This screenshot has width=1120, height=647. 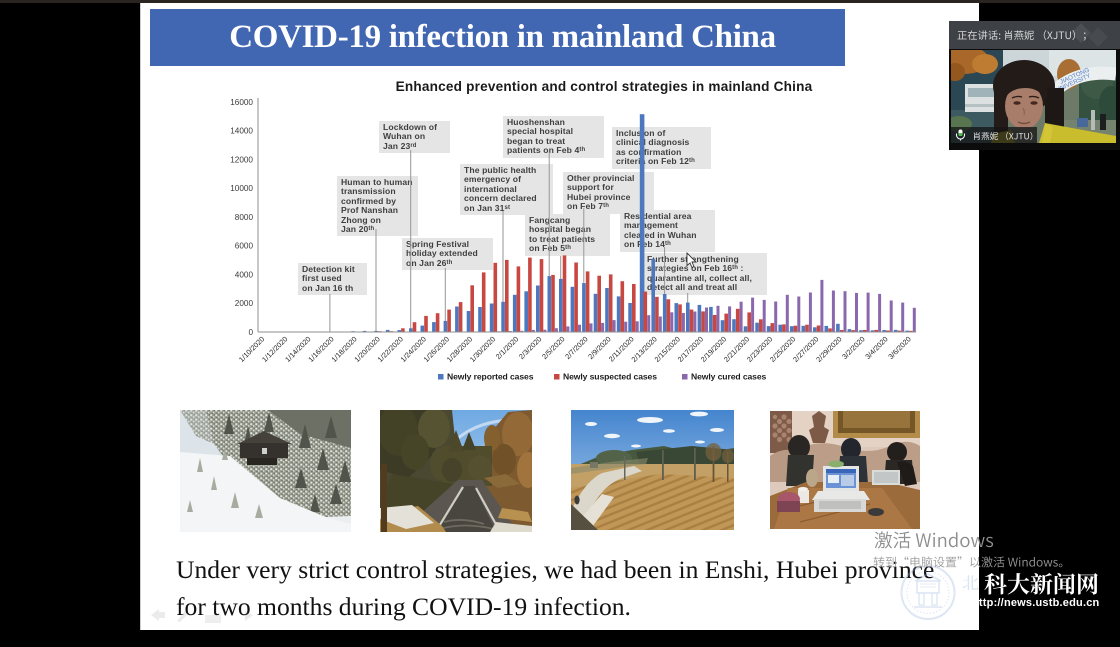 What do you see at coordinates (553, 348) in the screenshot?
I see `svg-text: 2/5/2020` at bounding box center [553, 348].